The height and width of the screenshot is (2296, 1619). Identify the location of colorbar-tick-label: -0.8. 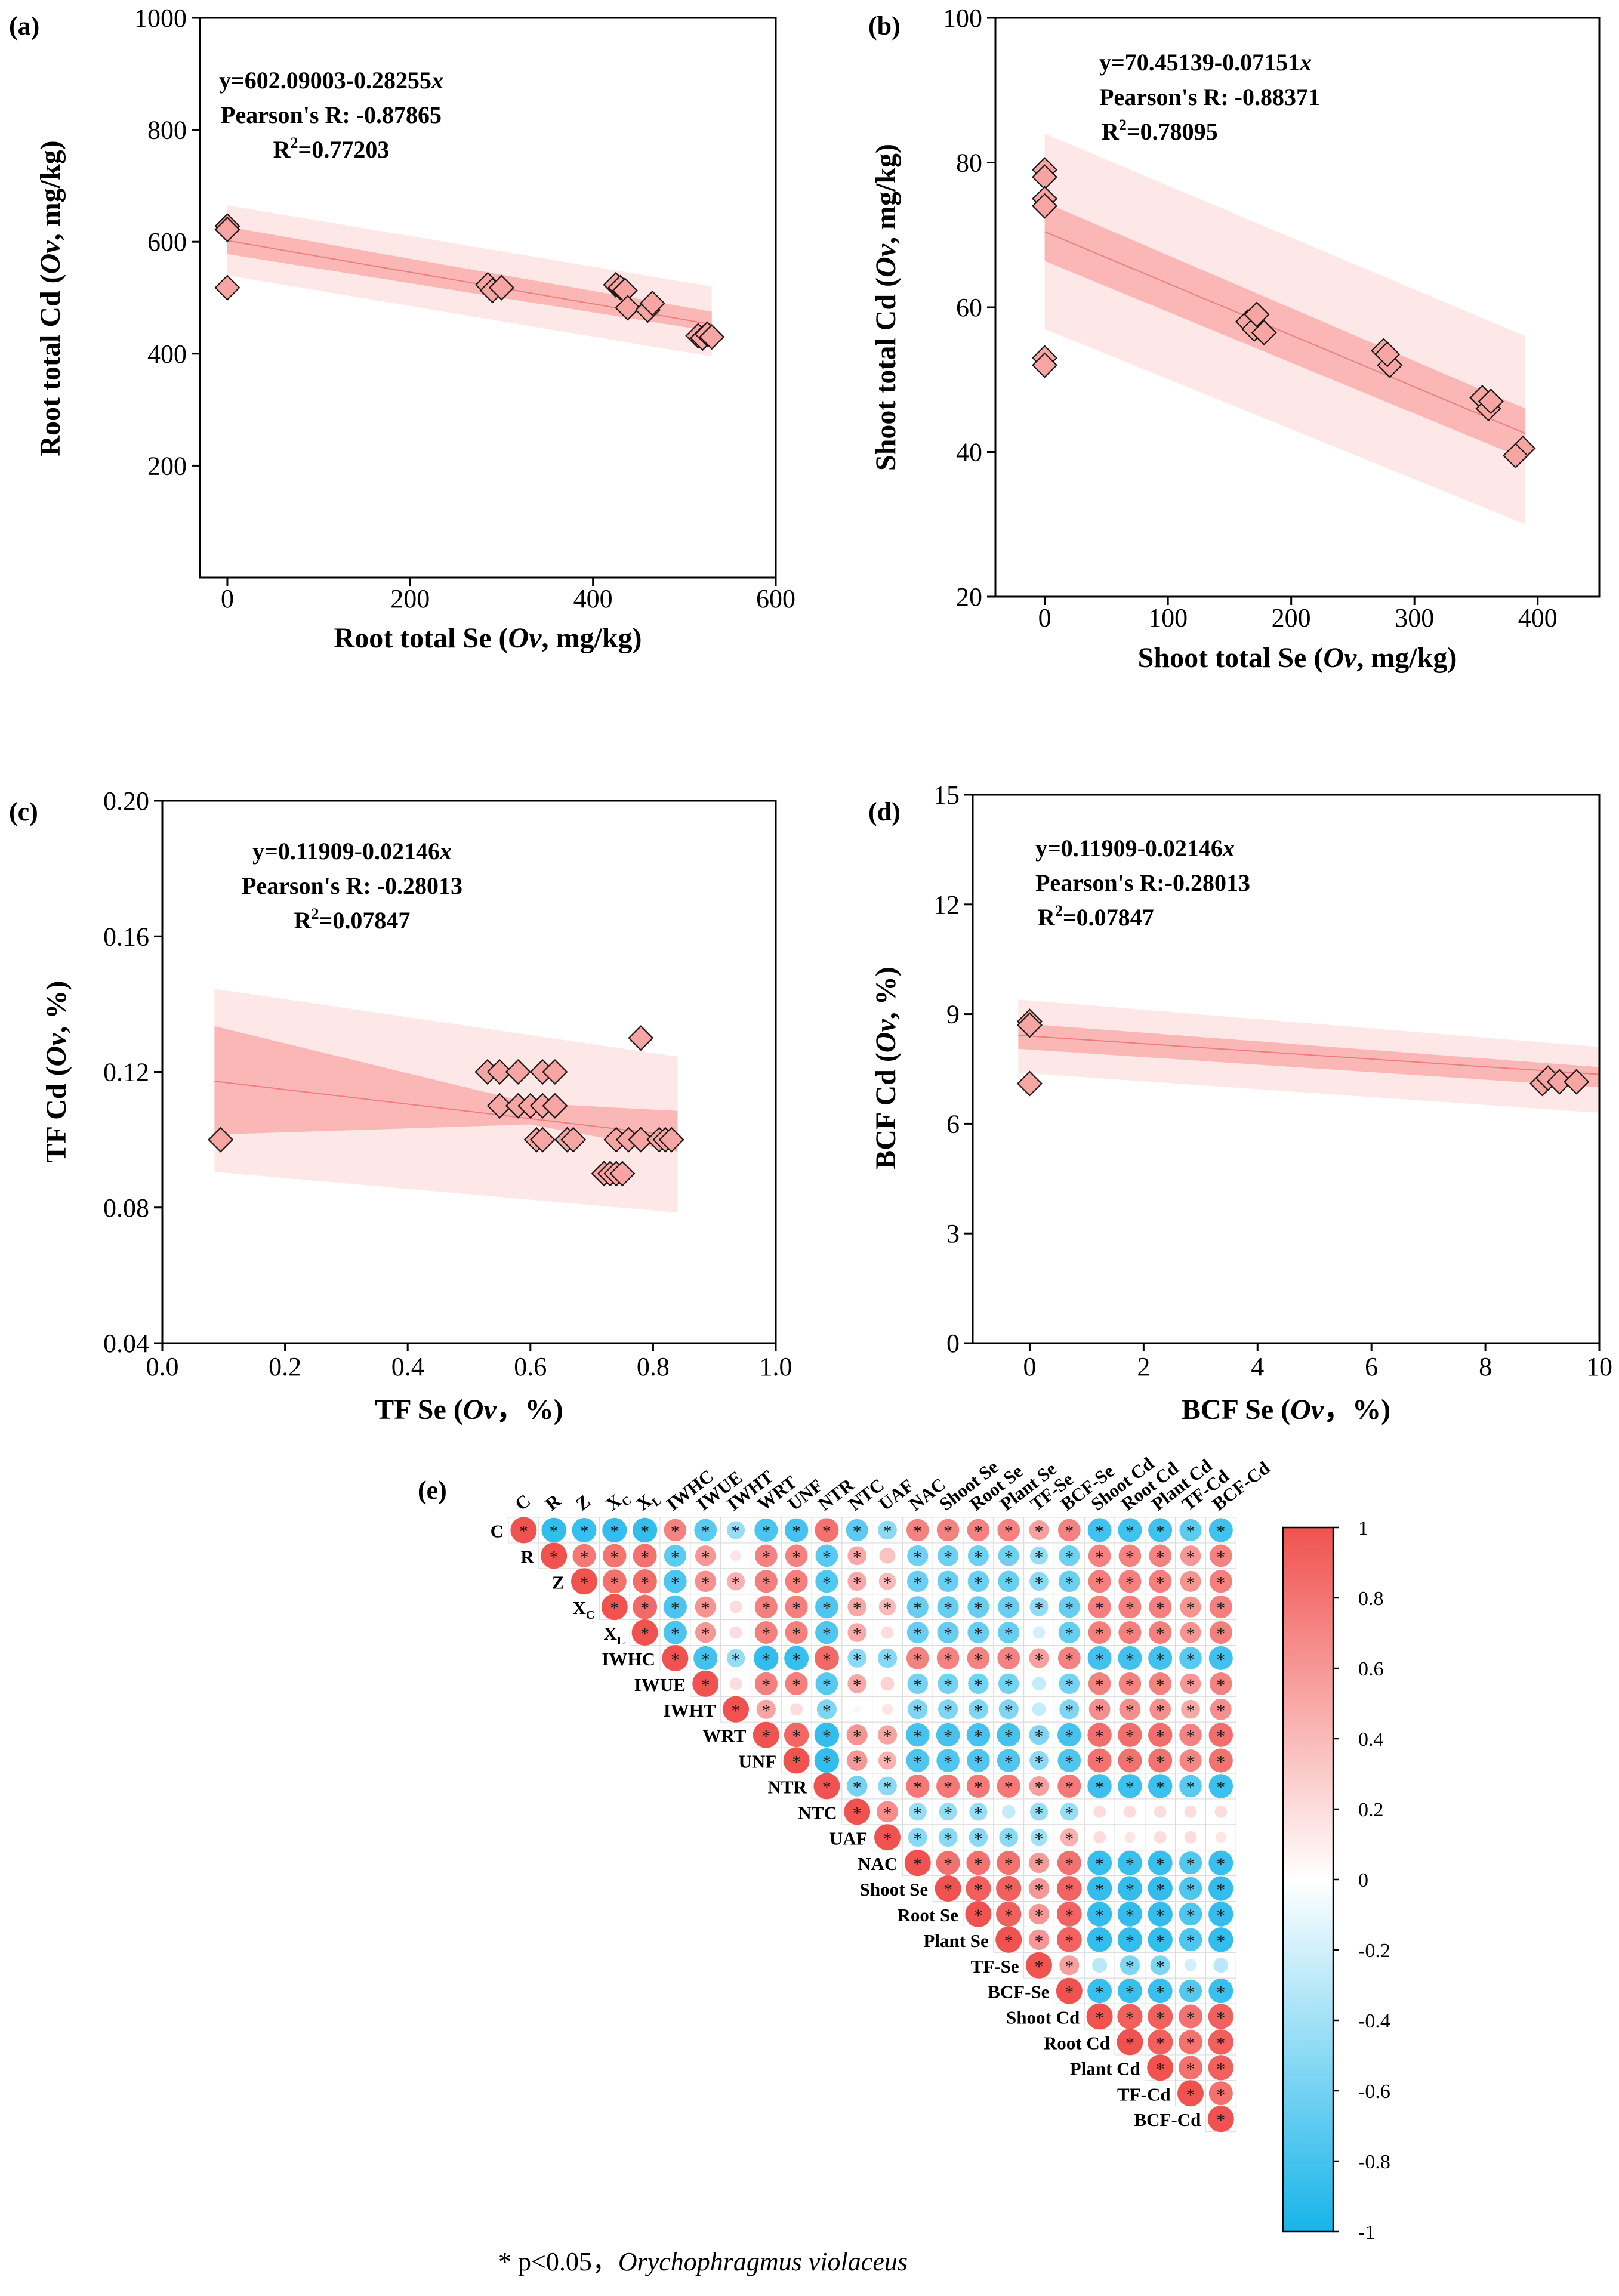
(1374, 2162).